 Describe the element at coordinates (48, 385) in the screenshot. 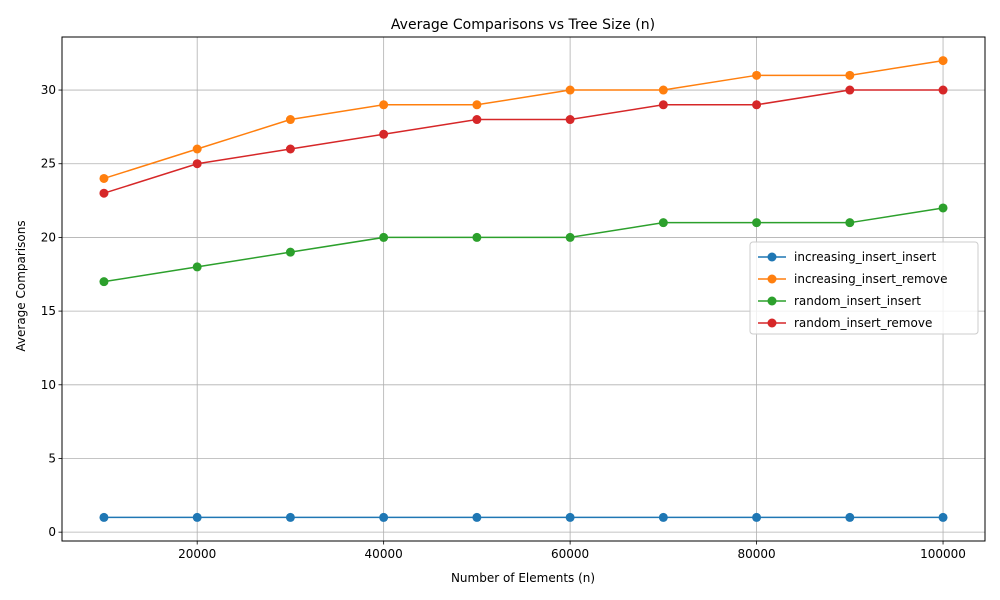

I see `y-tick-label: 10` at that location.